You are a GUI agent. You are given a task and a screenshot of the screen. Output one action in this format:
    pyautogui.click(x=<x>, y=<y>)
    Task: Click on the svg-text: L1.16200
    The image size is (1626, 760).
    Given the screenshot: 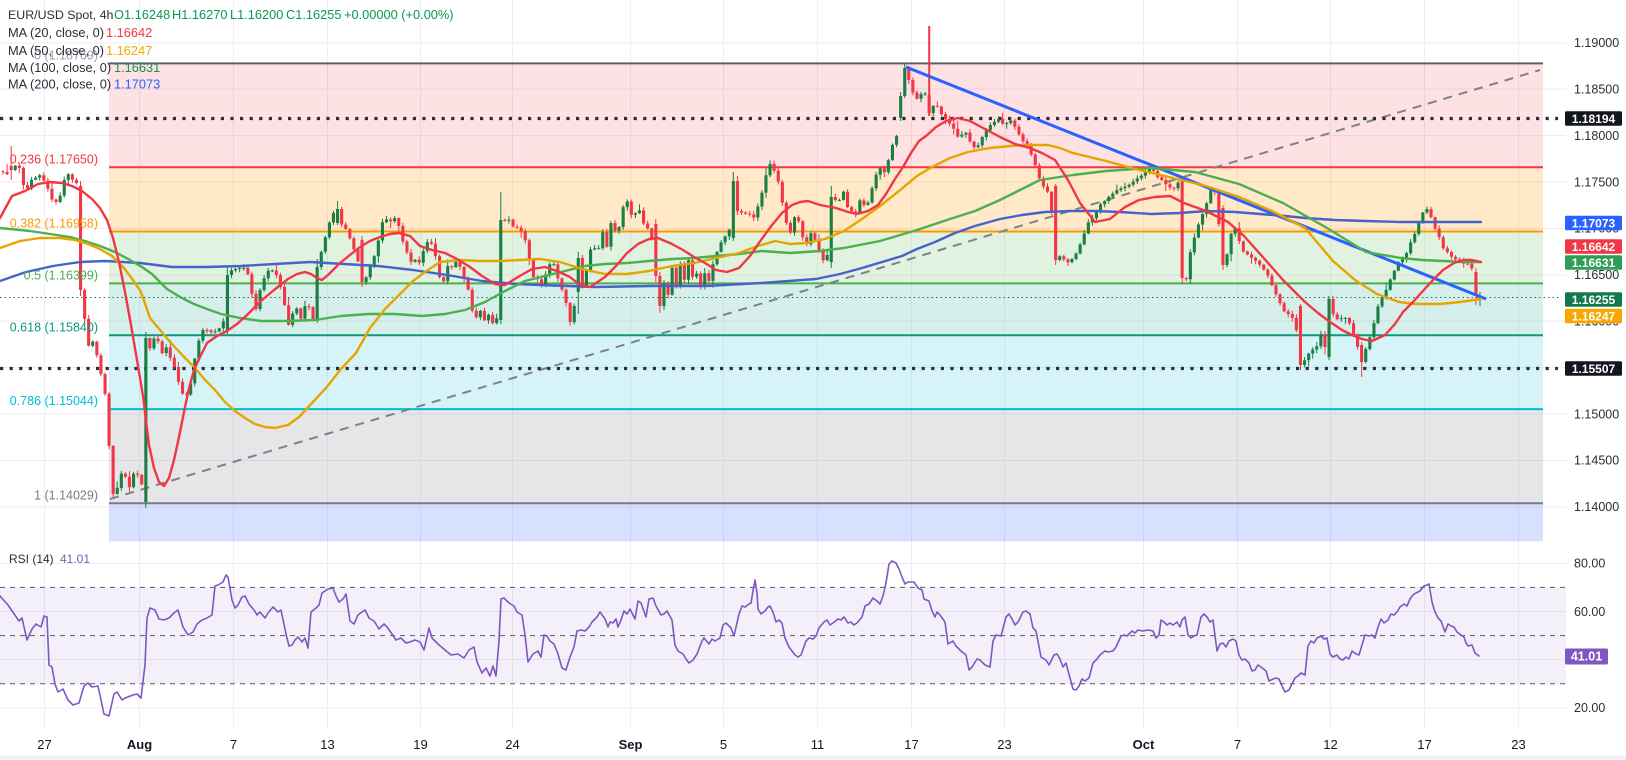 What is the action you would take?
    pyautogui.click(x=256, y=14)
    